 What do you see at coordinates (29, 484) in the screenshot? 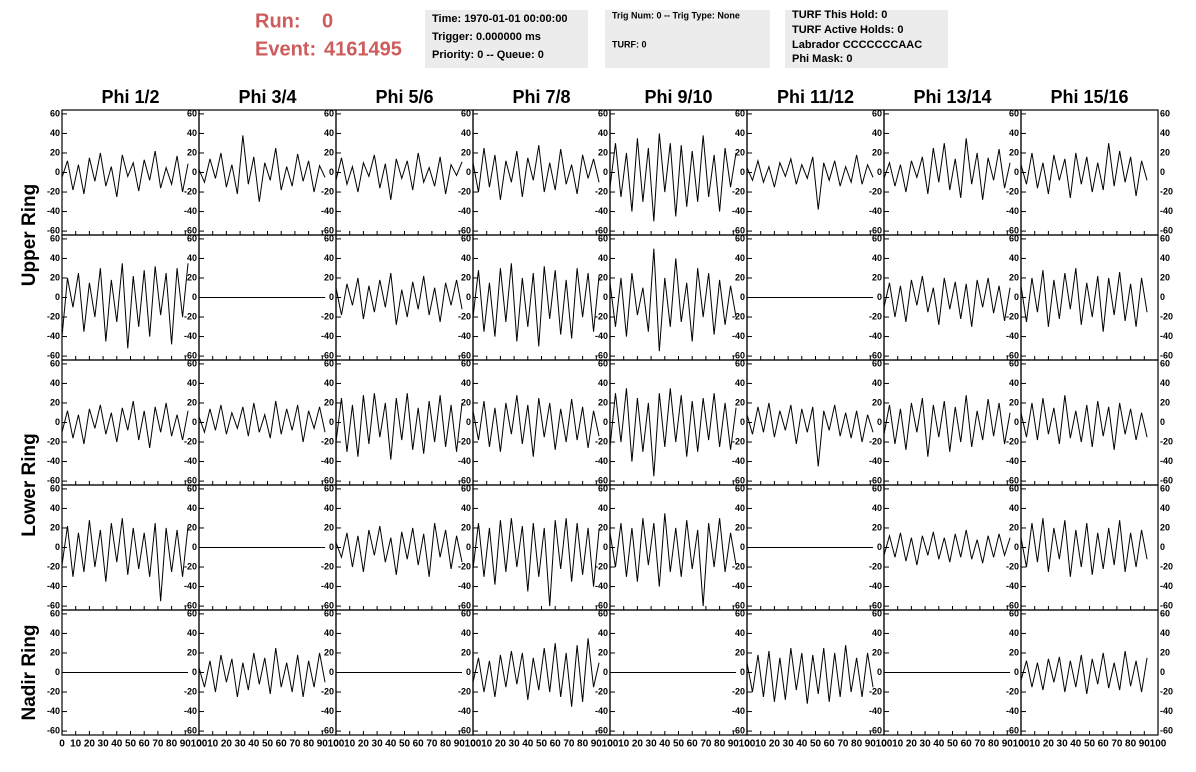
I see `row-label: Lower Ring` at bounding box center [29, 484].